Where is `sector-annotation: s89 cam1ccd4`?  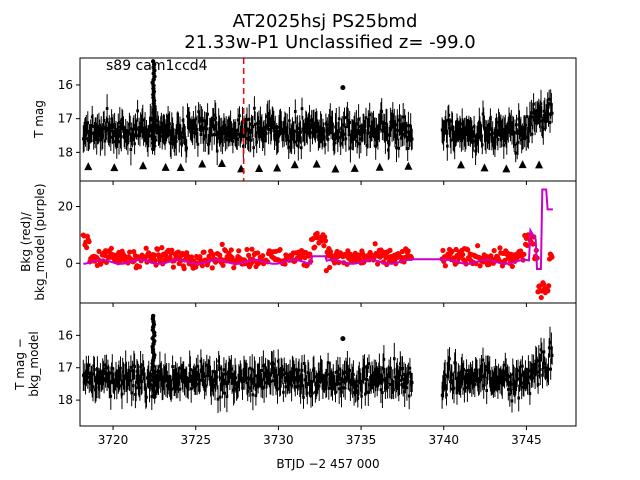
sector-annotation: s89 cam1ccd4 is located at coordinates (157, 66).